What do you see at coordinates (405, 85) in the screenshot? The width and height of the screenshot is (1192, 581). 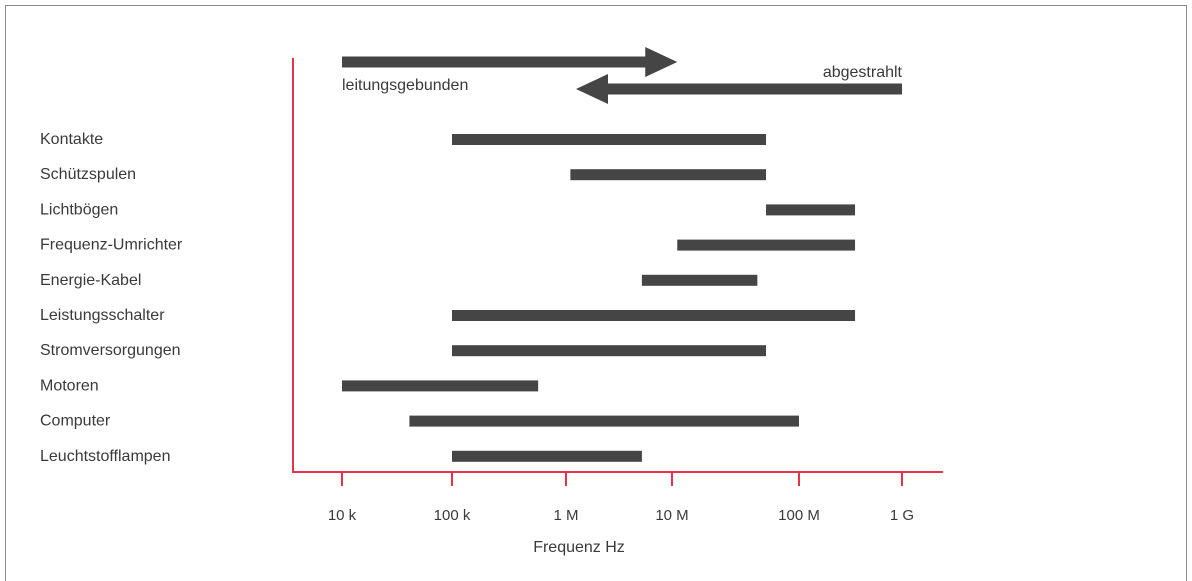 I see `conducted-label: leitungsgebunden` at bounding box center [405, 85].